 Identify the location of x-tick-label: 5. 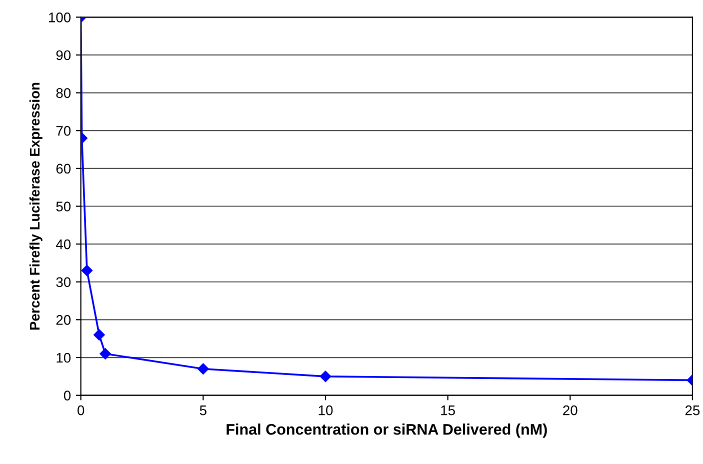
(203, 411).